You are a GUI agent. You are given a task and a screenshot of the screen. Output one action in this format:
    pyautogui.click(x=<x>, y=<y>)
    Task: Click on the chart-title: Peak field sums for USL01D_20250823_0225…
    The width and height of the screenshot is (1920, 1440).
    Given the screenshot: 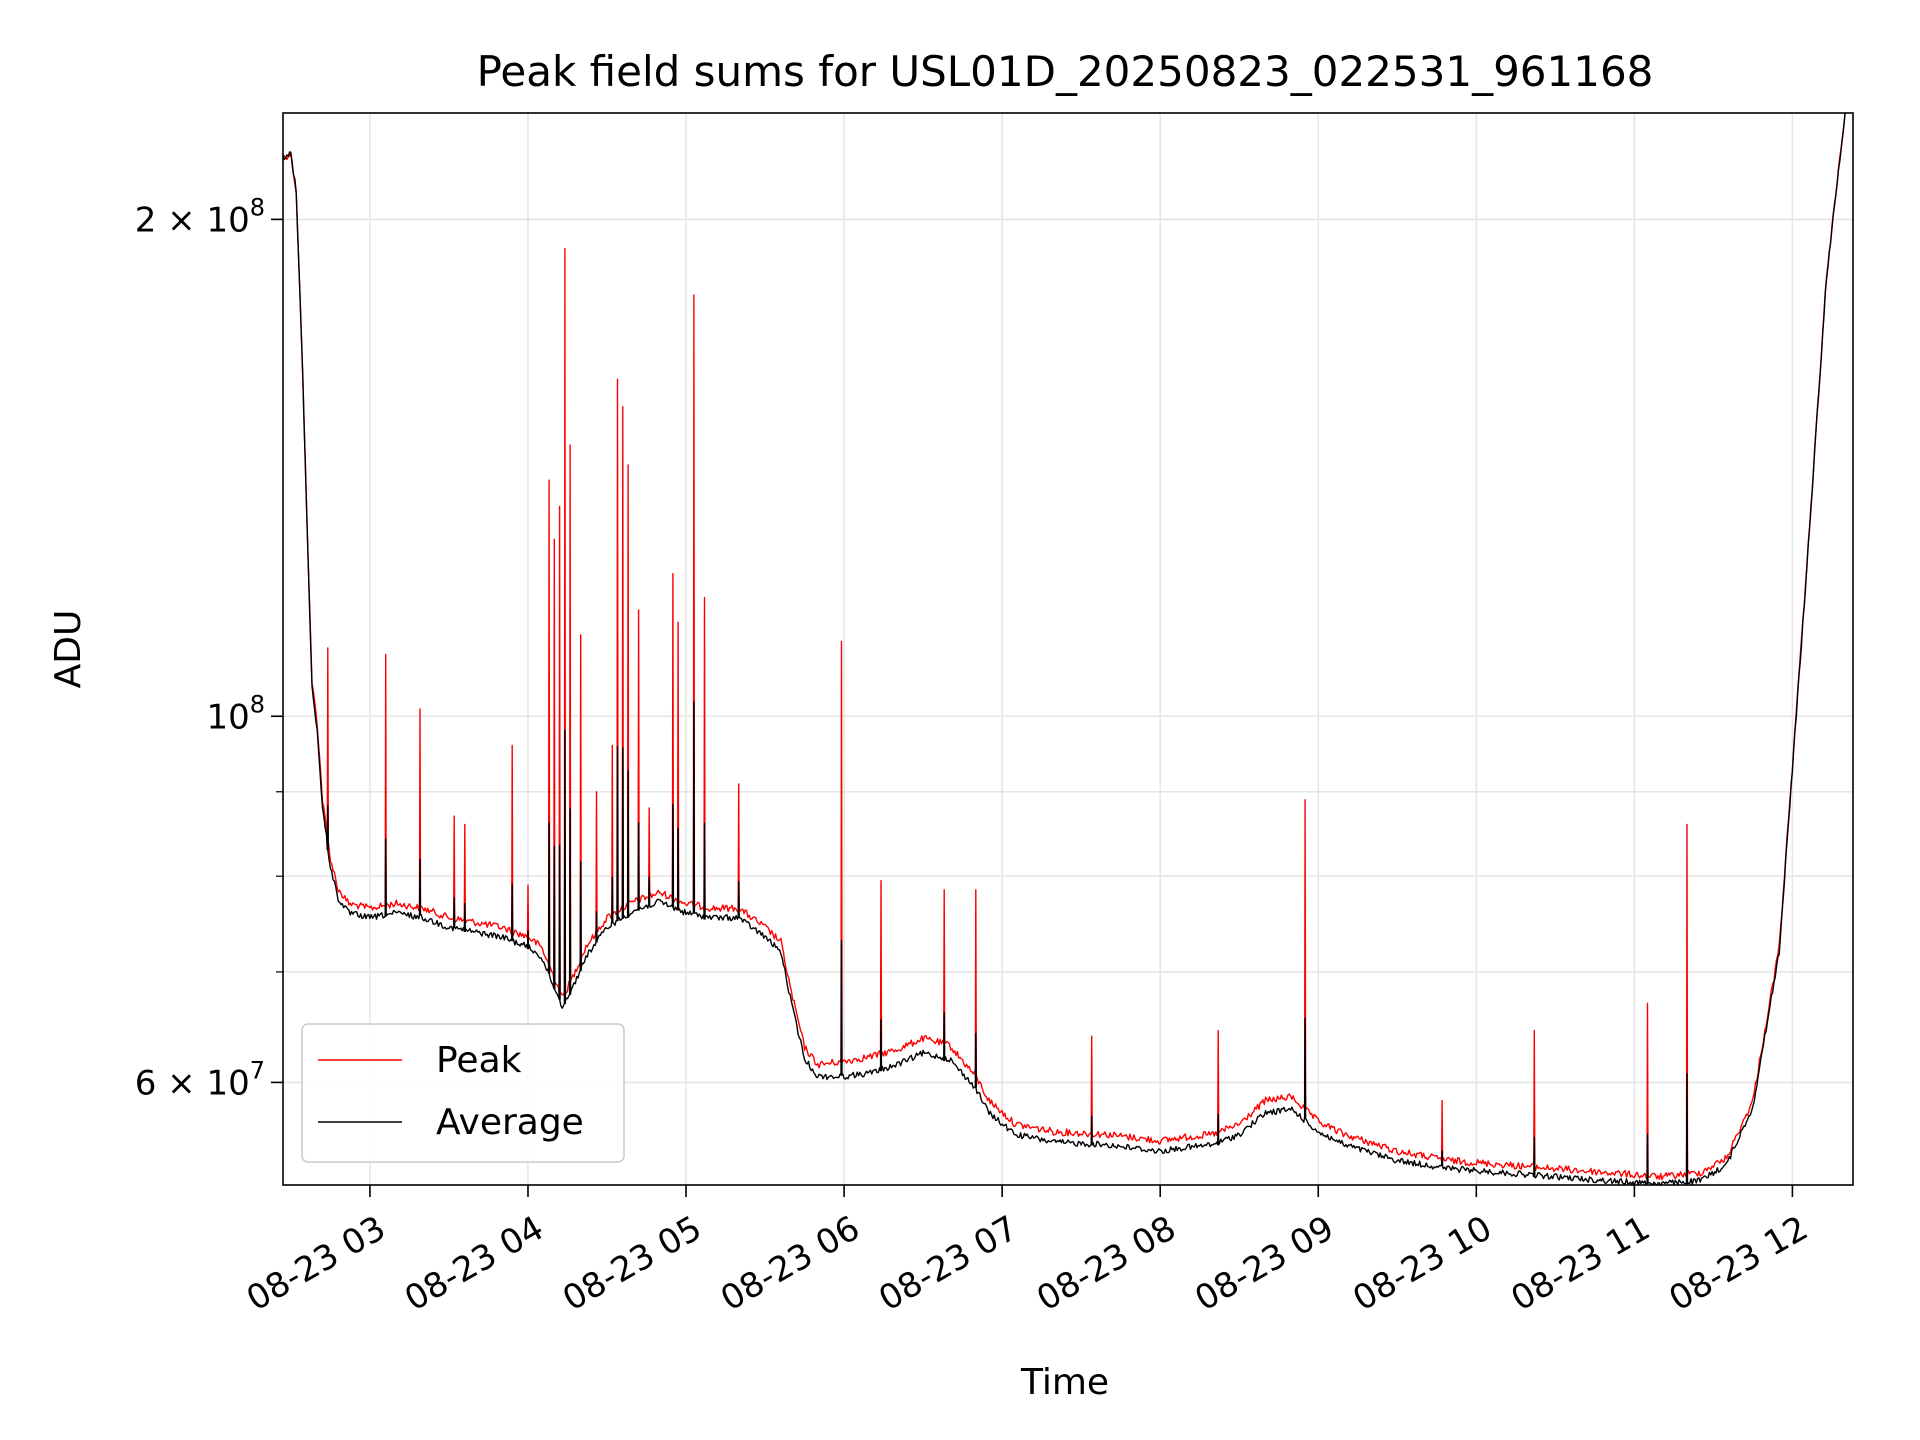 What is the action you would take?
    pyautogui.click(x=1065, y=71)
    